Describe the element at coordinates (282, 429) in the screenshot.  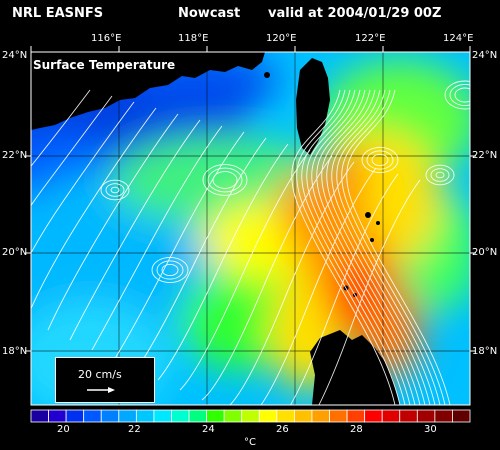
I see `colorbar-tick-26: 26` at that location.